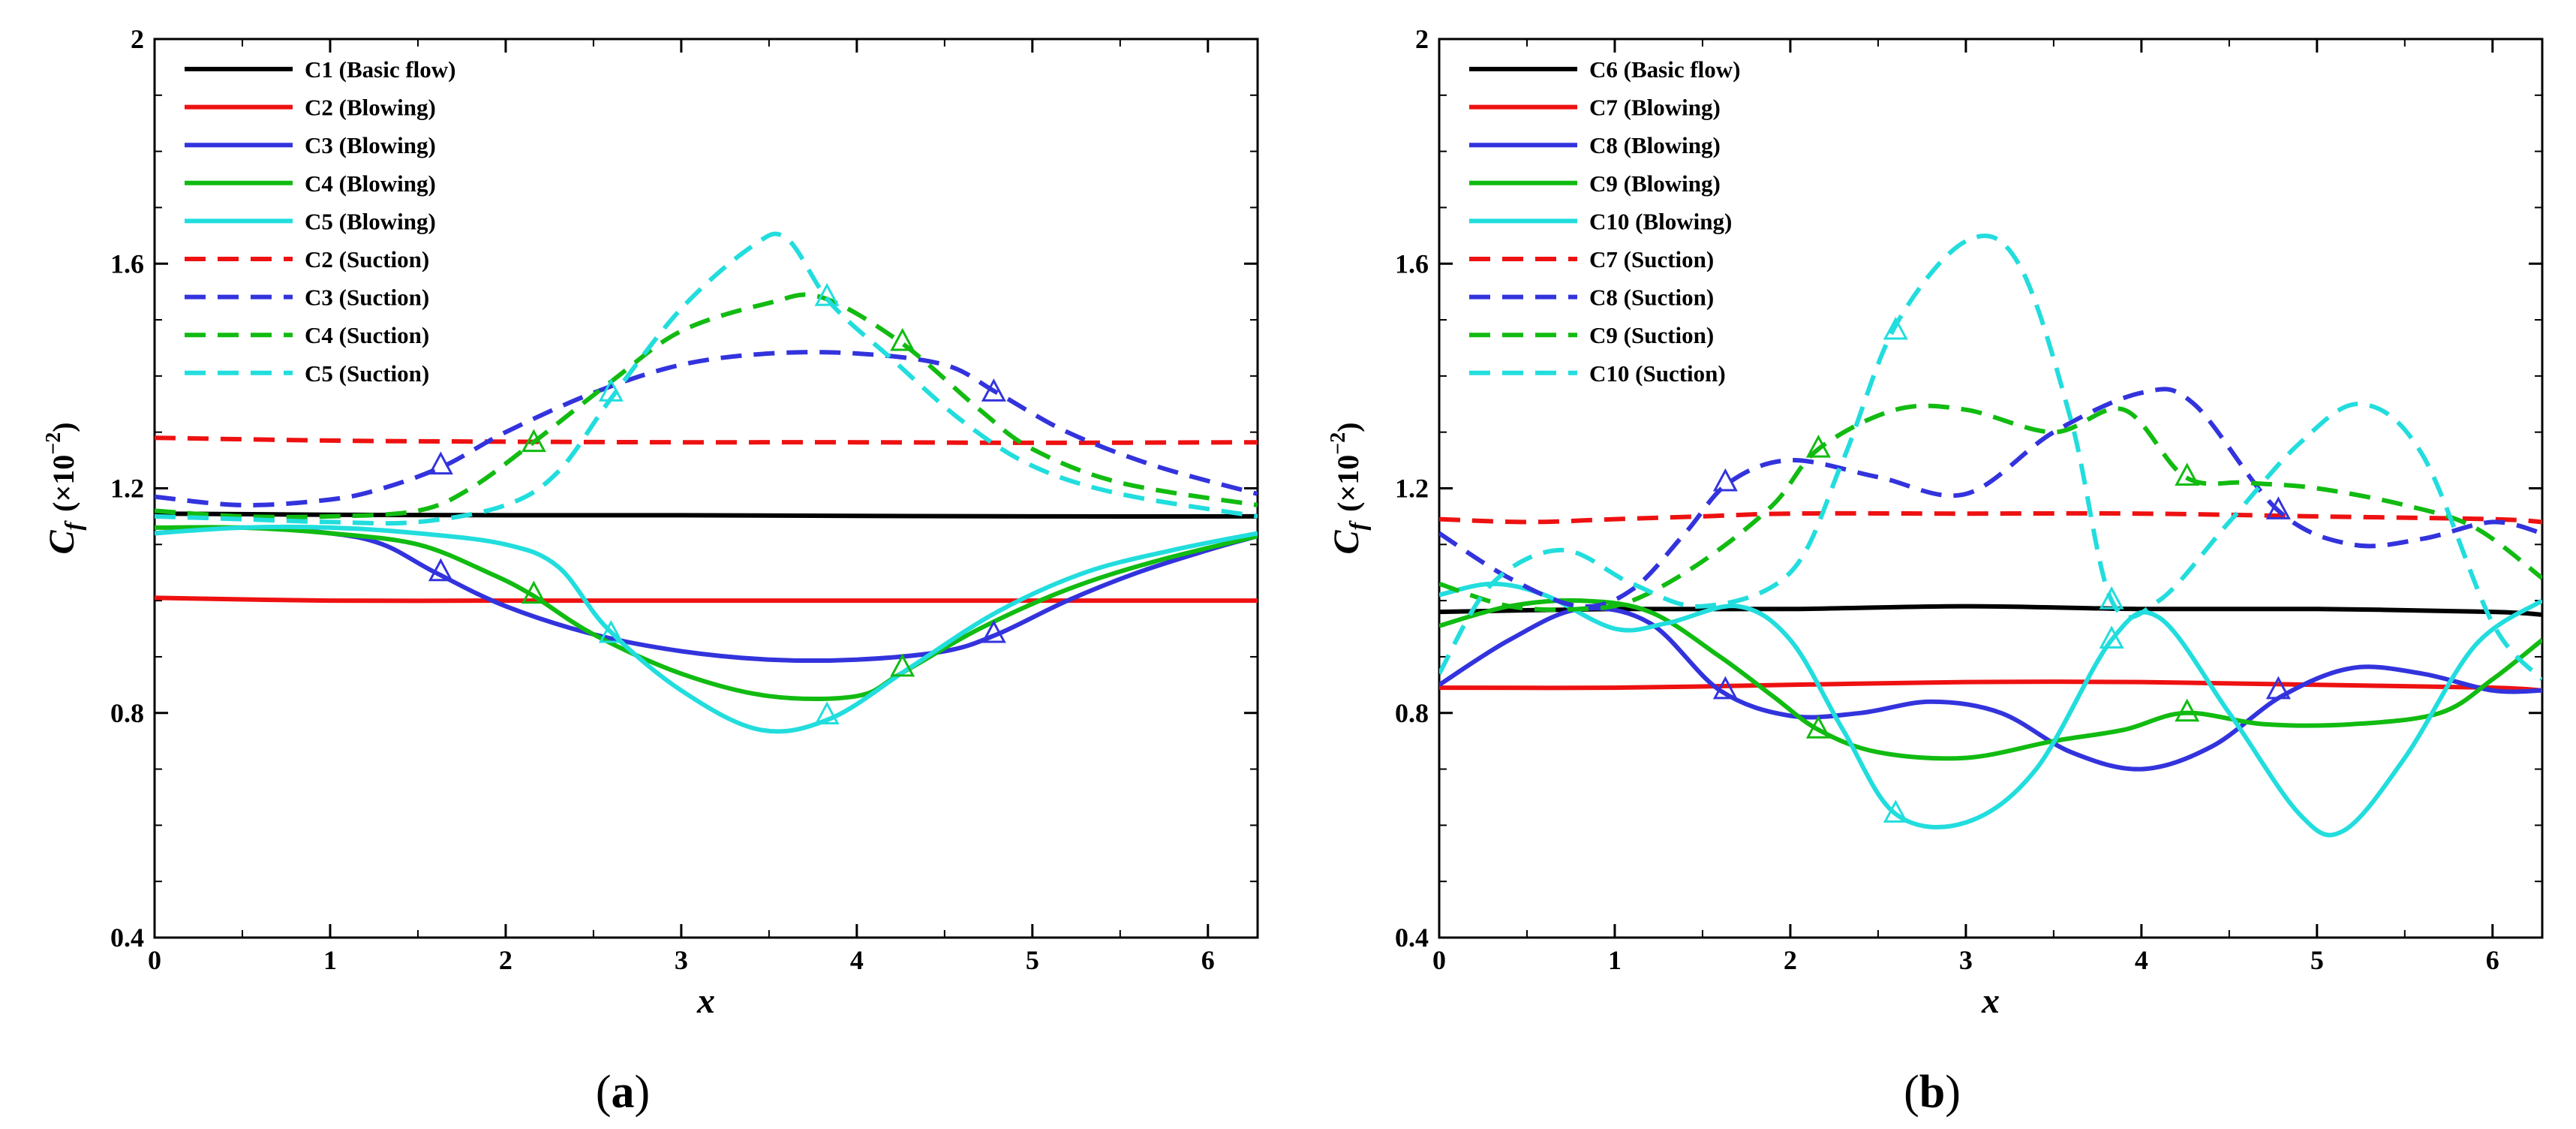 Image resolution: width=2576 pixels, height=1129 pixels. I want to click on series-line-c2-blowing, so click(706, 599).